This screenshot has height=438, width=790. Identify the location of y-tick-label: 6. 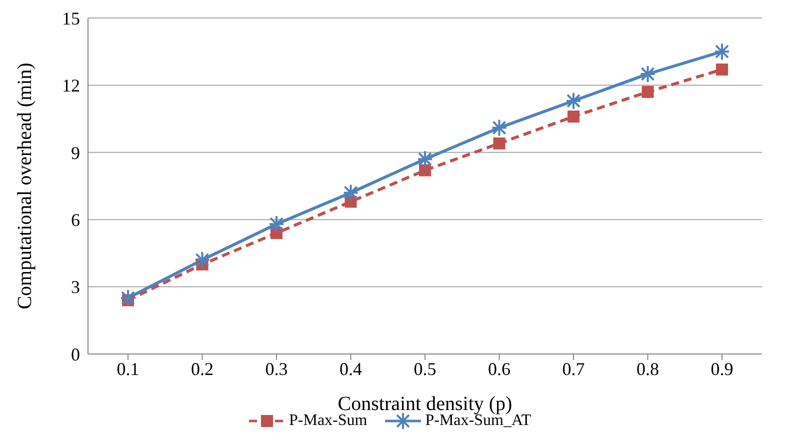
(75, 220).